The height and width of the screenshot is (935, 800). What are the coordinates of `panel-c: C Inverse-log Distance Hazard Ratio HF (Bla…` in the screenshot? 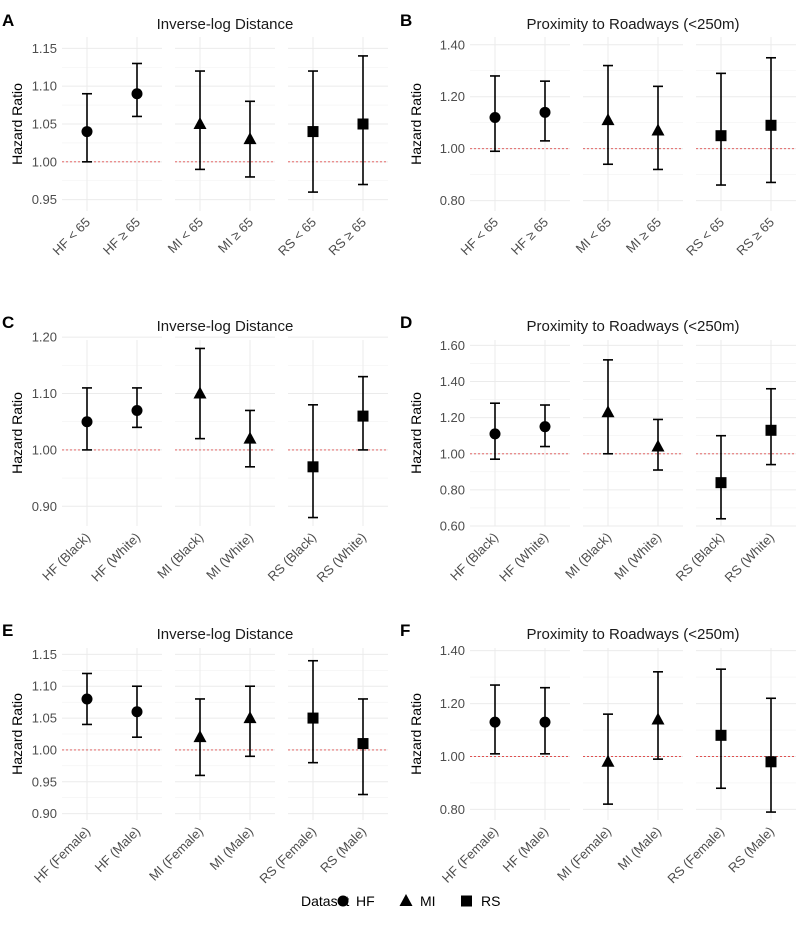 It's located at (195, 449).